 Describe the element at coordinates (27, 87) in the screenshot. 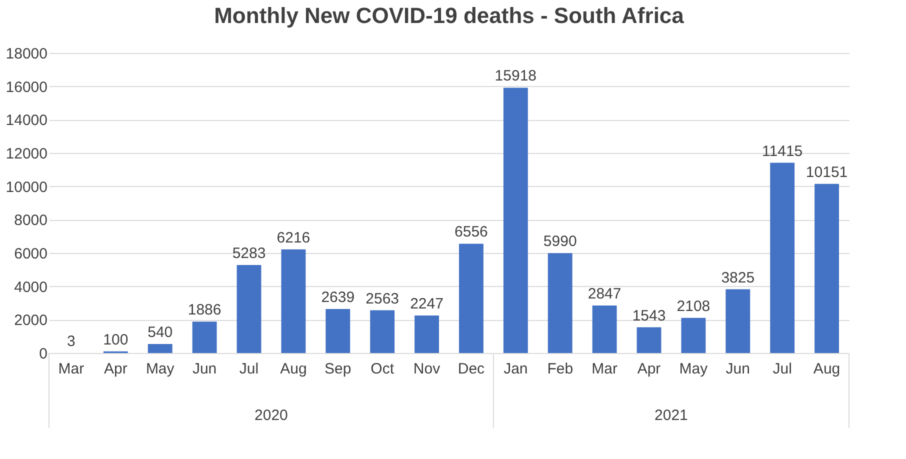

I see `y-tick-label: 16000` at that location.